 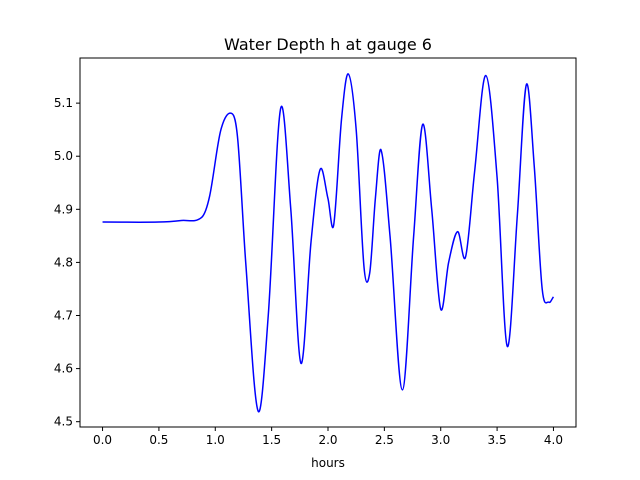 I want to click on y-tick-label: 4.6, so click(x=63, y=369).